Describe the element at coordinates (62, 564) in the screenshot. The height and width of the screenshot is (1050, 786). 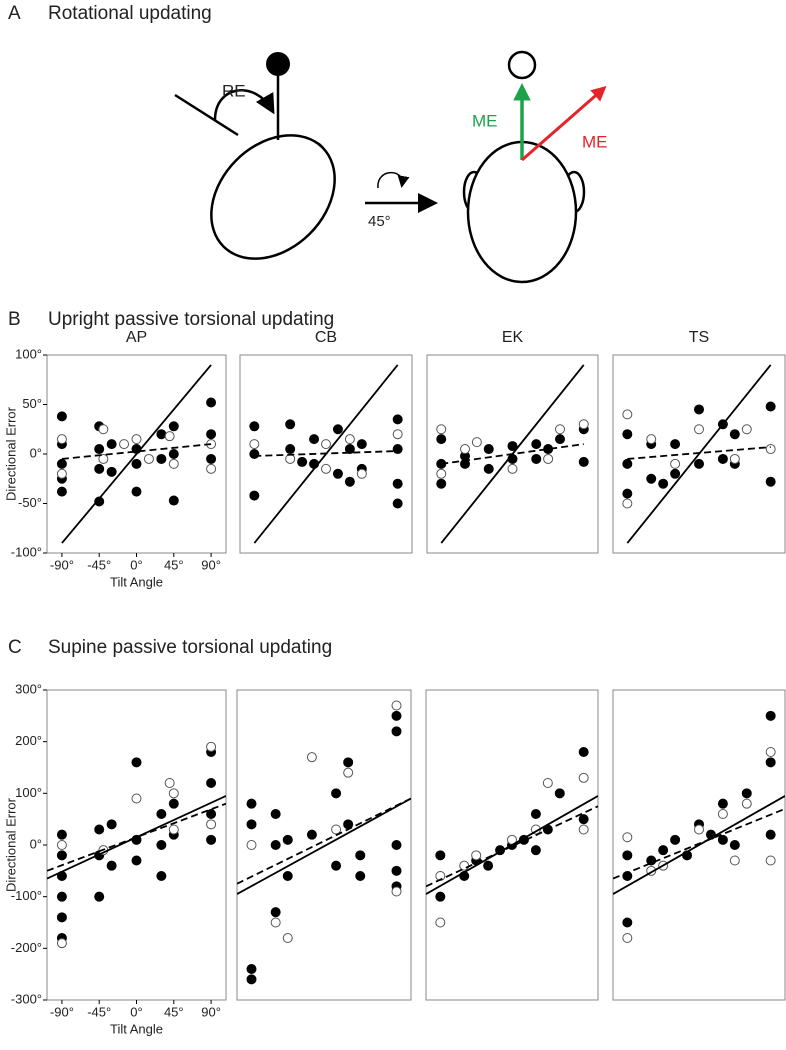
I see `x-tick-label: -90°` at that location.